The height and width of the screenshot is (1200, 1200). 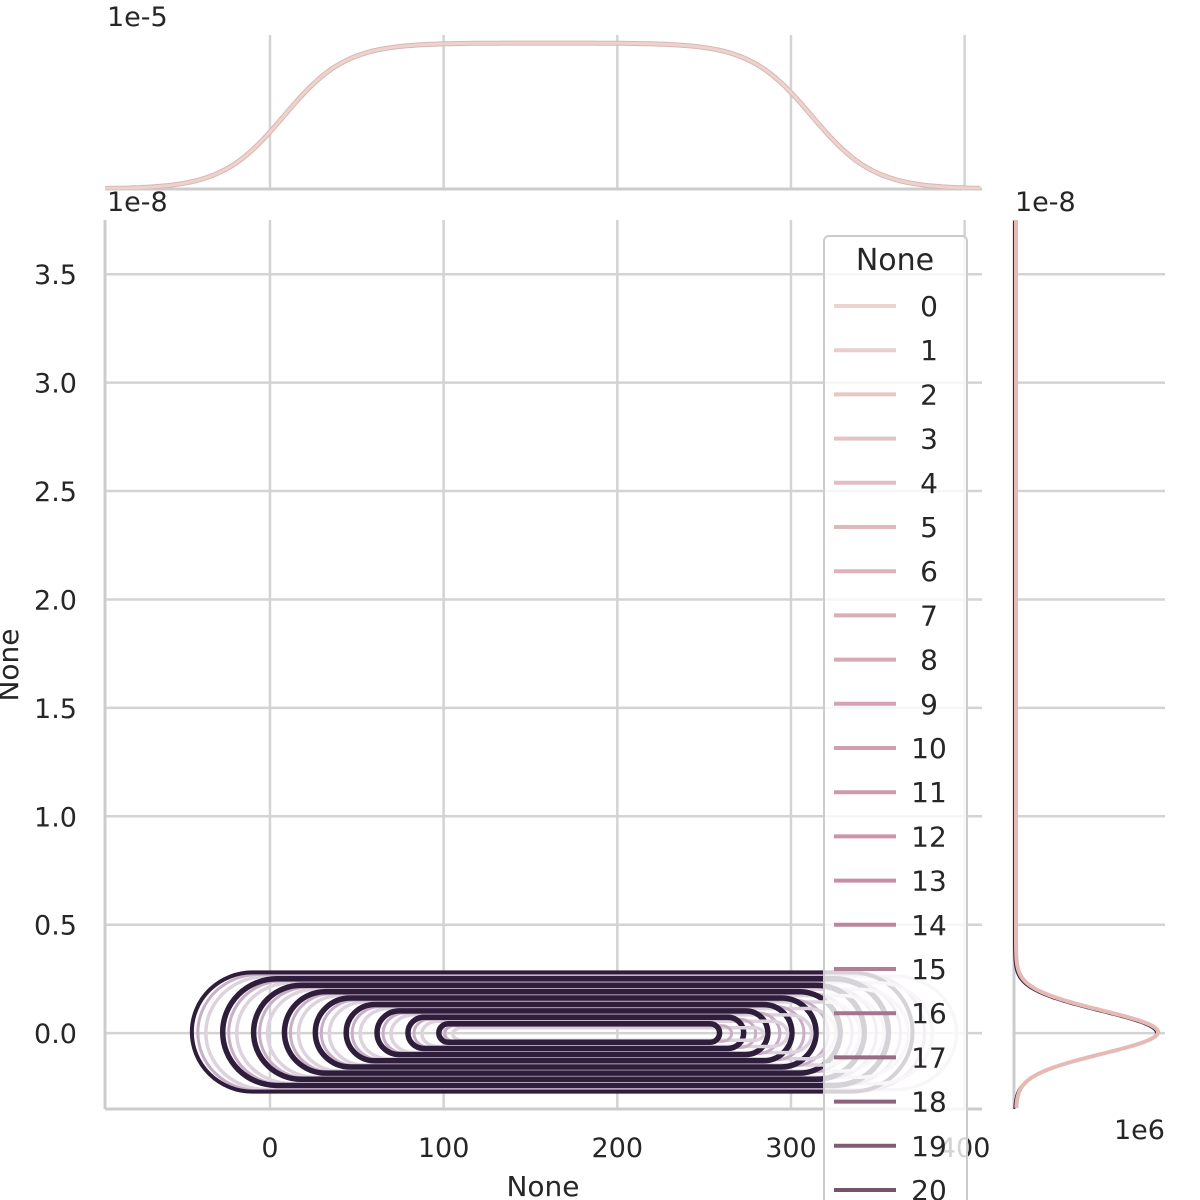 What do you see at coordinates (929, 881) in the screenshot?
I see `legend-label: 13` at bounding box center [929, 881].